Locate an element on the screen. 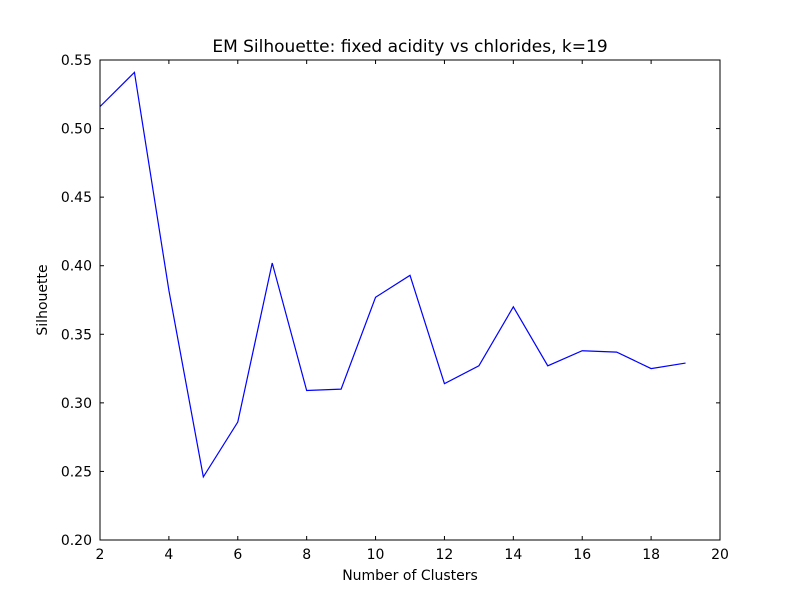 This screenshot has height=600, width=800. x-tick-label: 16 is located at coordinates (582, 555).